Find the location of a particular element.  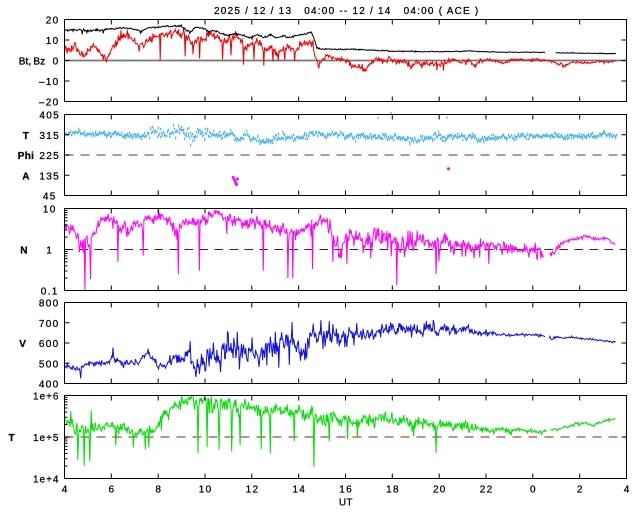

svg-text: 22 is located at coordinates (487, 490).